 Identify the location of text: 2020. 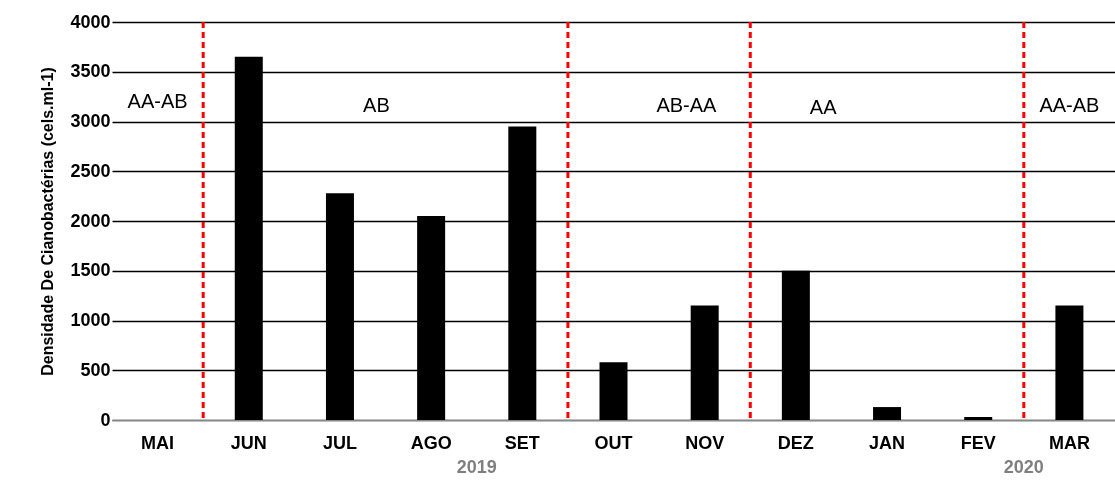
(1023, 467).